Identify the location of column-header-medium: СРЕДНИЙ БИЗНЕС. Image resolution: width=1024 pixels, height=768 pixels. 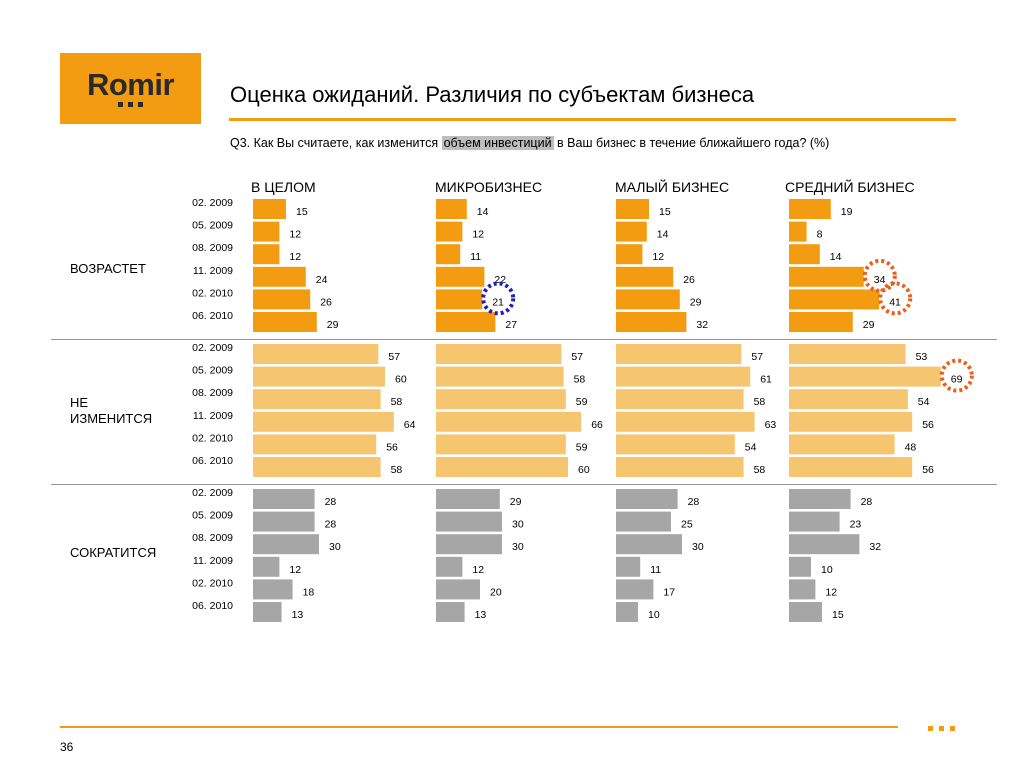
(850, 187).